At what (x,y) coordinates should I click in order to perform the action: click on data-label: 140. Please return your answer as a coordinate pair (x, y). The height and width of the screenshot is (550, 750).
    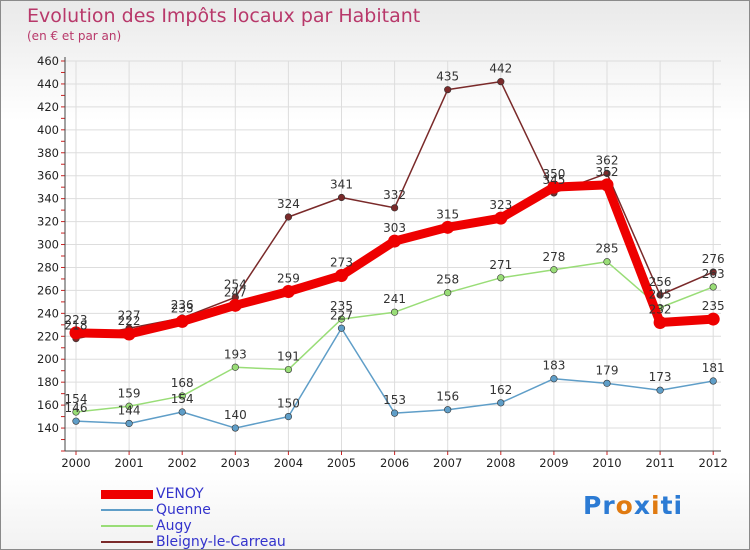
    Looking at the image, I should click on (235, 415).